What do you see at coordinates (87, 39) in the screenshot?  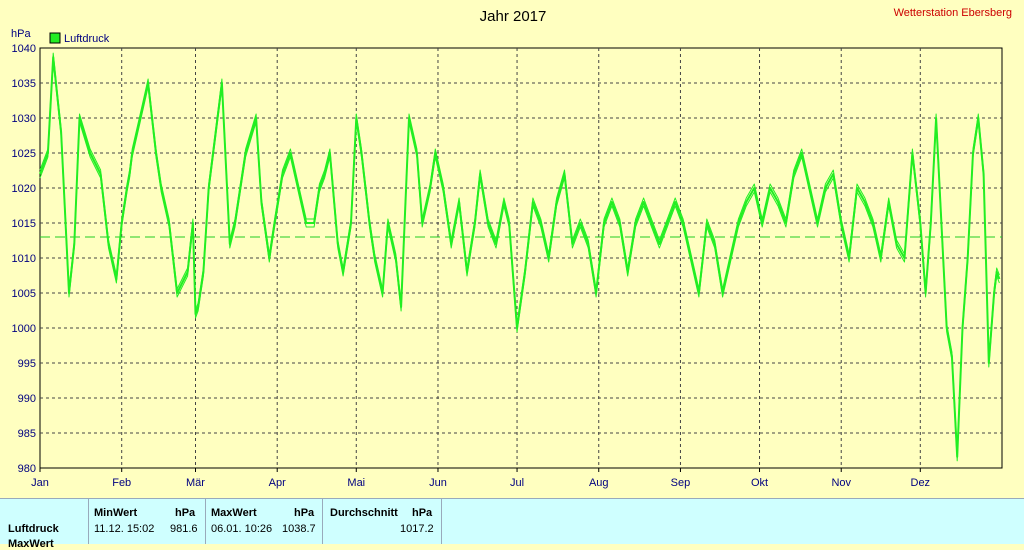 I see `legend-label: Luftdruck` at bounding box center [87, 39].